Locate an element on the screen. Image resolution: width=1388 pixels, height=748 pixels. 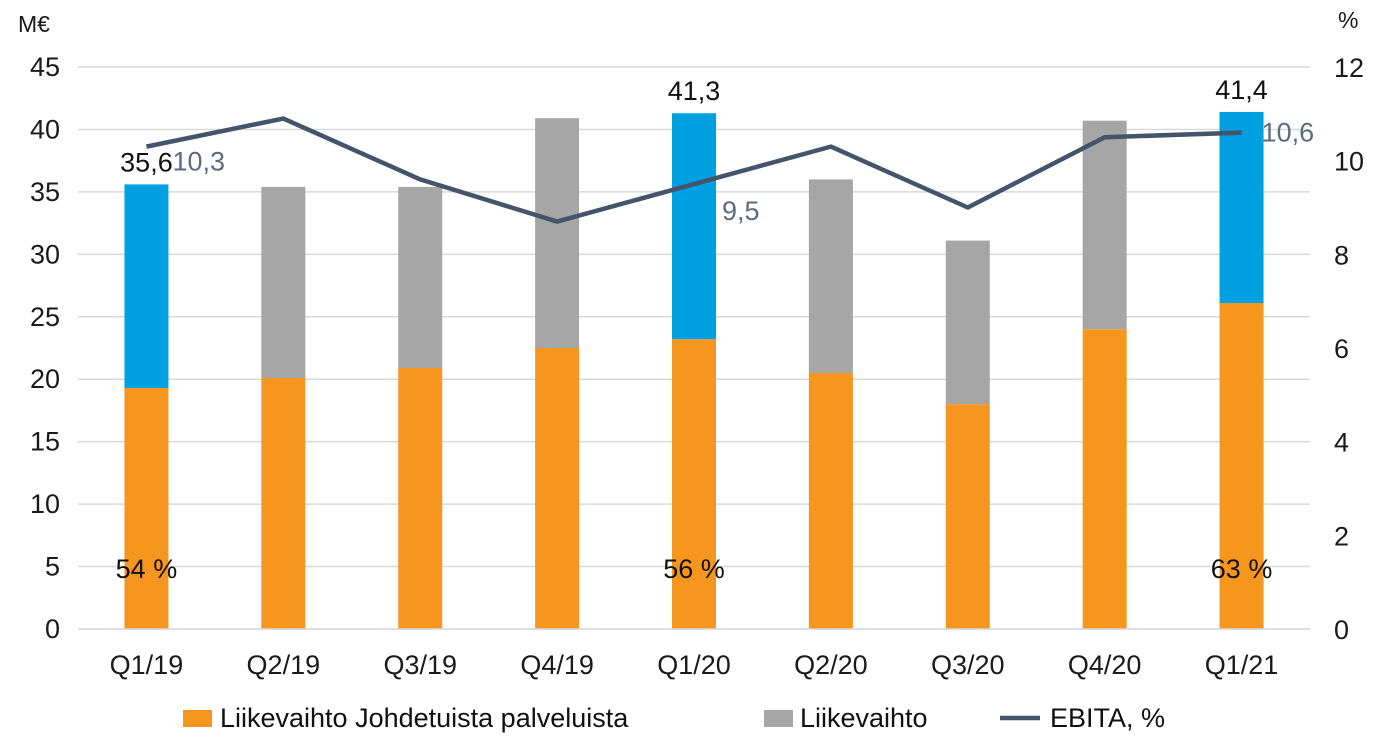
x-axis-tick-label: Q3/19 is located at coordinates (420, 665).